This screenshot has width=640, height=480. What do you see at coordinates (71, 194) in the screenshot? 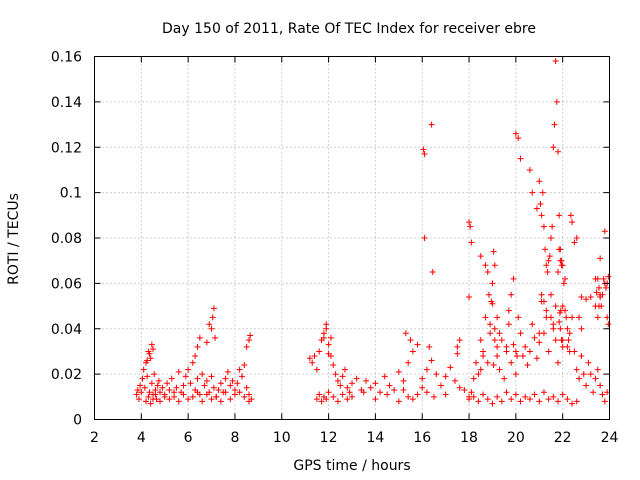
I see `y-tick-label: 0.1` at bounding box center [71, 194].